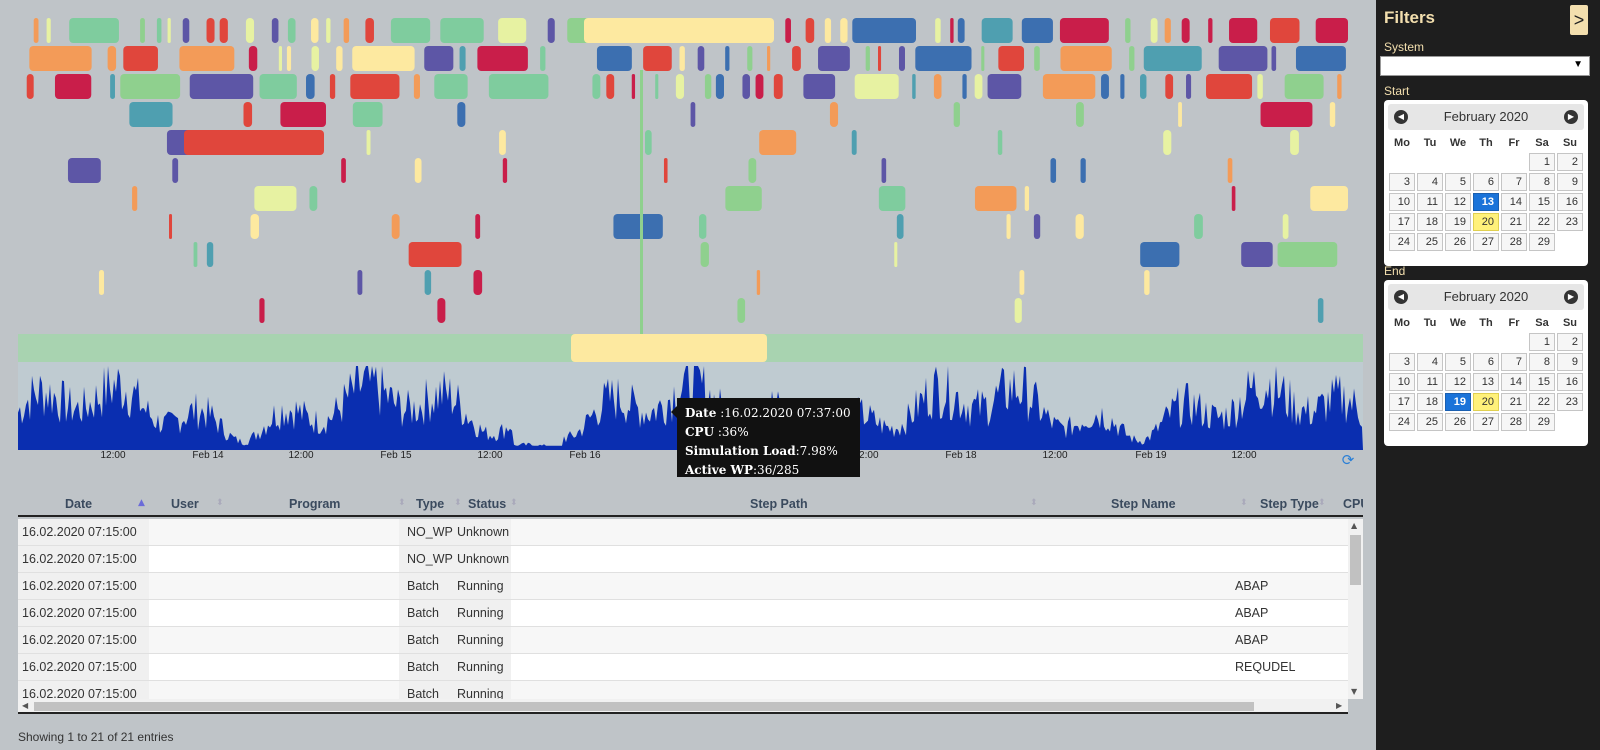 The width and height of the screenshot is (1600, 750). What do you see at coordinates (683, 667) in the screenshot?
I see `table-row: 16.02.2020 07:15:00 Batch Running REQUDEL` at bounding box center [683, 667].